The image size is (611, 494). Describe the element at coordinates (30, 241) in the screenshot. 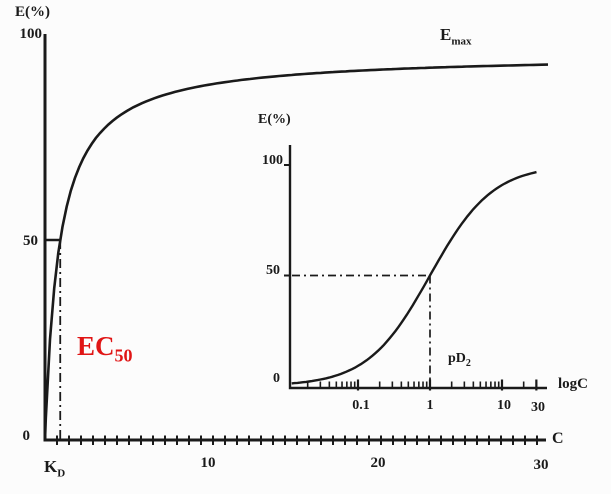

I see `main-ytick-50: 50` at that location.